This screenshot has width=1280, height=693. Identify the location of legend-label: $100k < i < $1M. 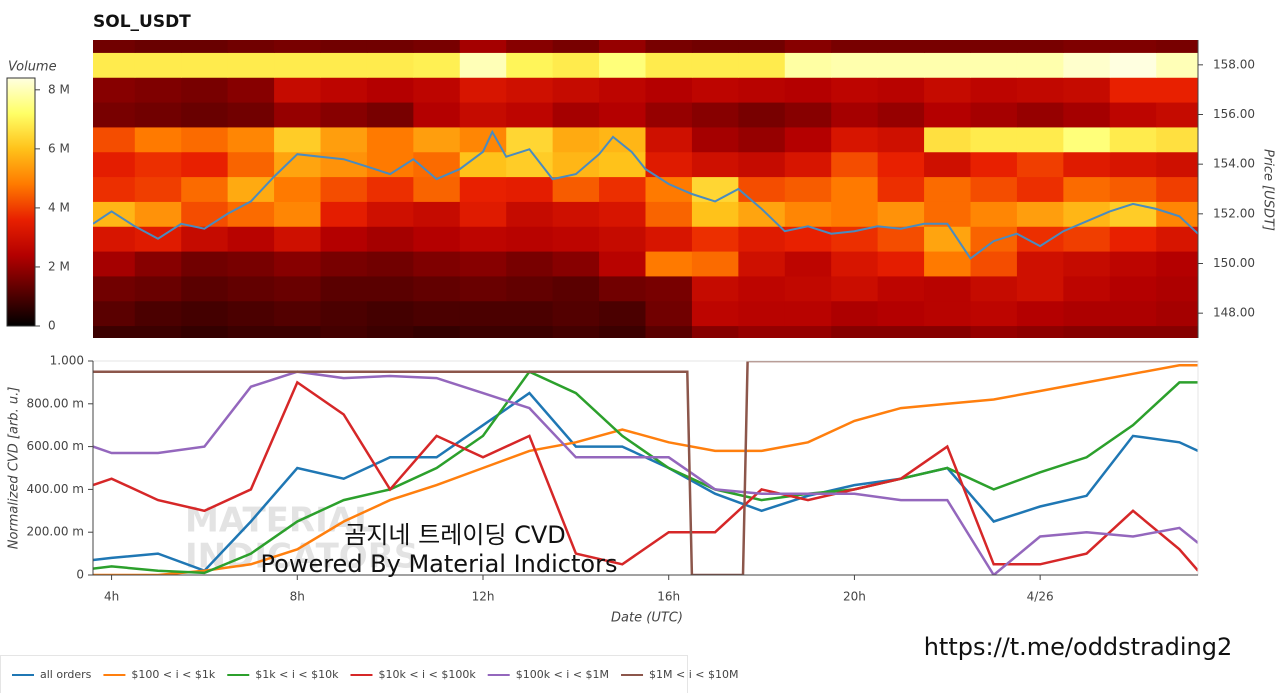
(562, 674).